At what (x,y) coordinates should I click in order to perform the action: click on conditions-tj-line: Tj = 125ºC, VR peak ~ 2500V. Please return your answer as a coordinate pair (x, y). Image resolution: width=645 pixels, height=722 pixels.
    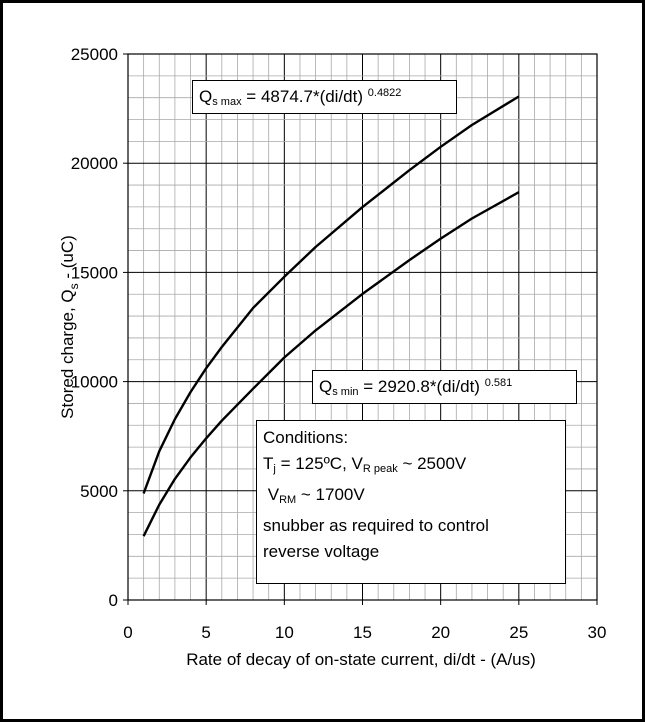
    Looking at the image, I should click on (414, 466).